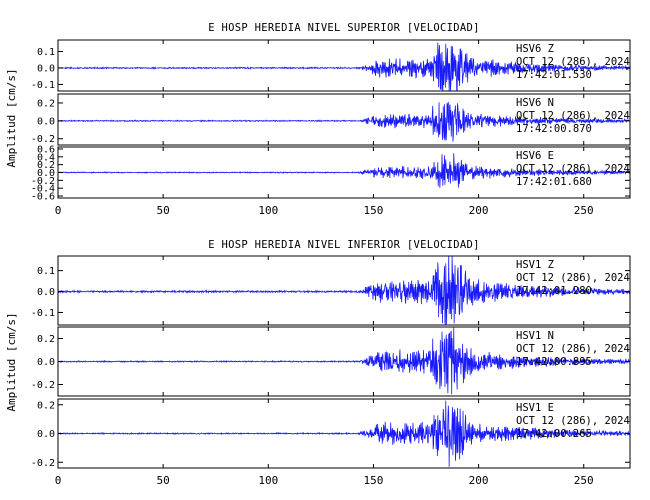  What do you see at coordinates (43, 189) in the screenshot?
I see `y-tick-label: -0.4` at bounding box center [43, 189].